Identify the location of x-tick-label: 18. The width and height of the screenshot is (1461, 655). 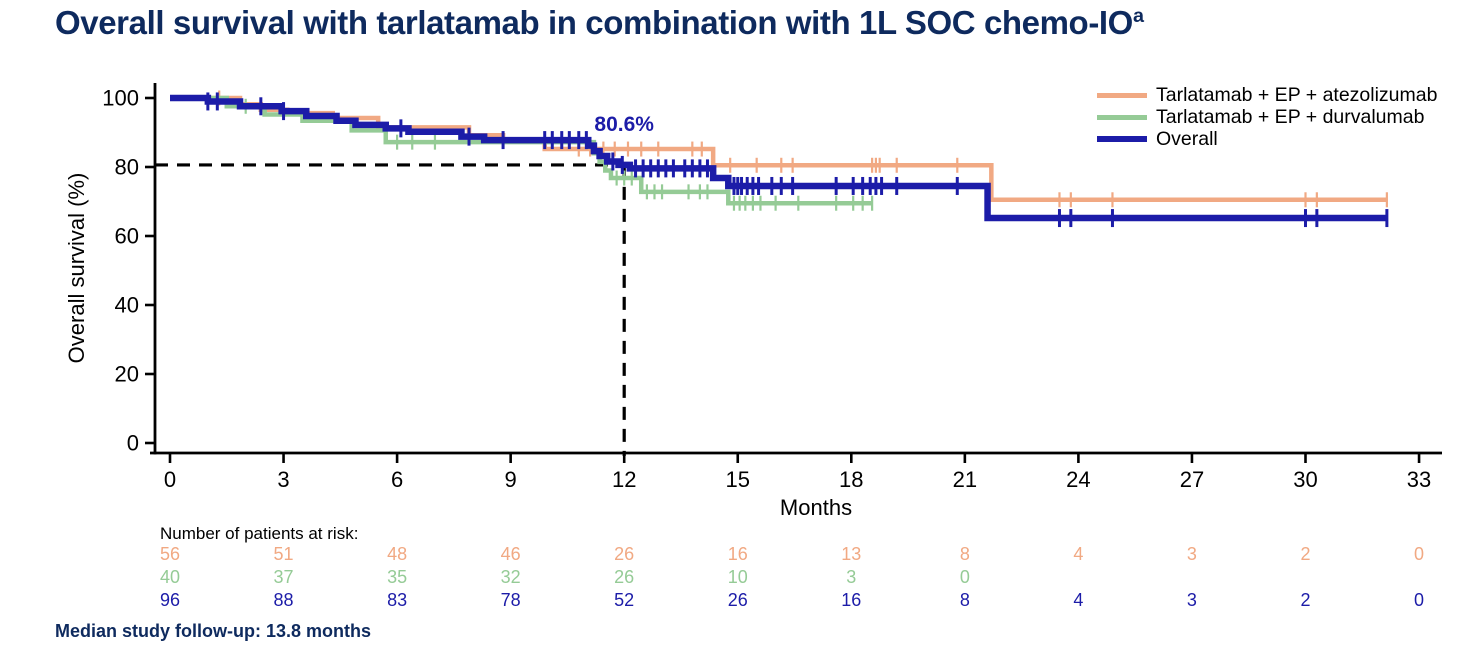
(851, 479).